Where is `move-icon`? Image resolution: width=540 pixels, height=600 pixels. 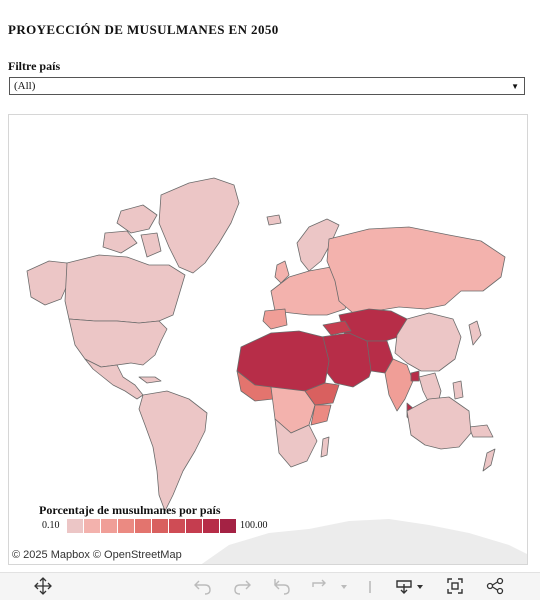
move-icon is located at coordinates (43, 587).